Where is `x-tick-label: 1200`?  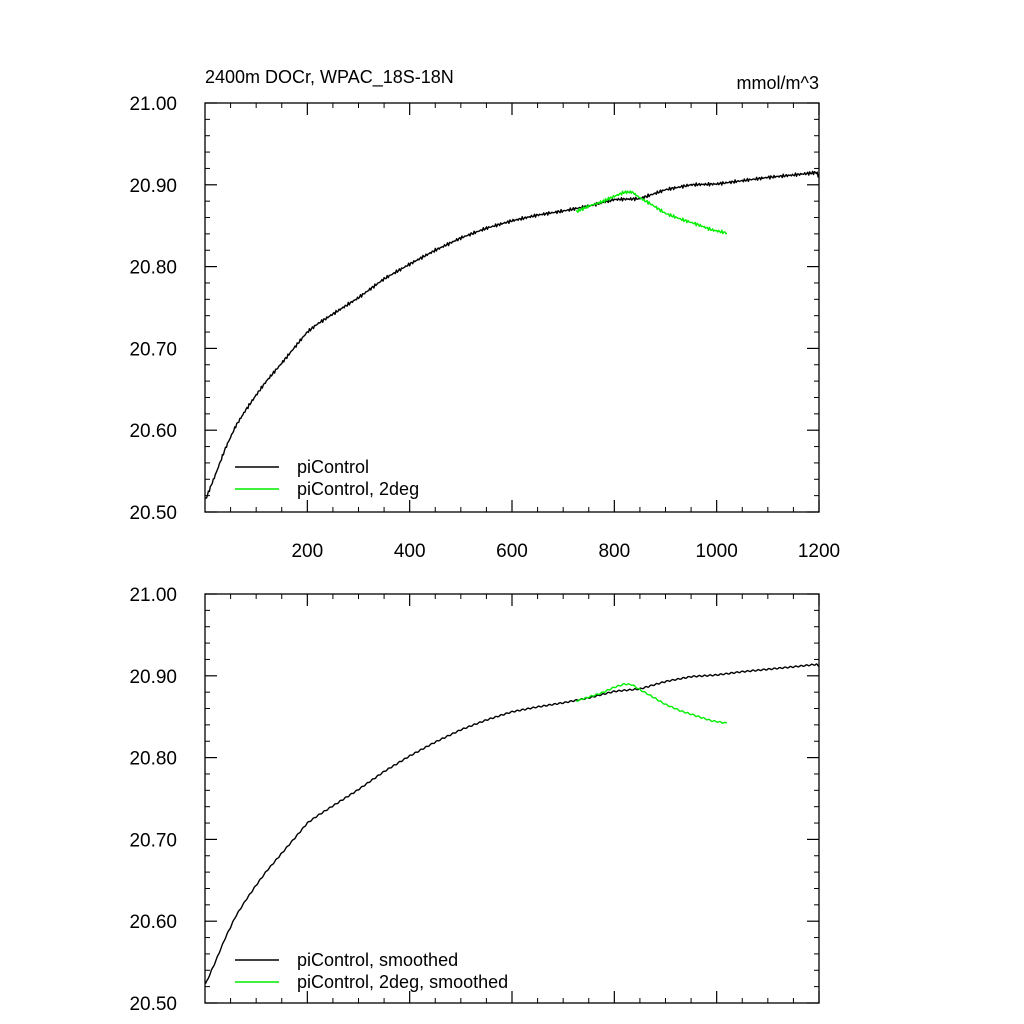 x-tick-label: 1200 is located at coordinates (819, 551).